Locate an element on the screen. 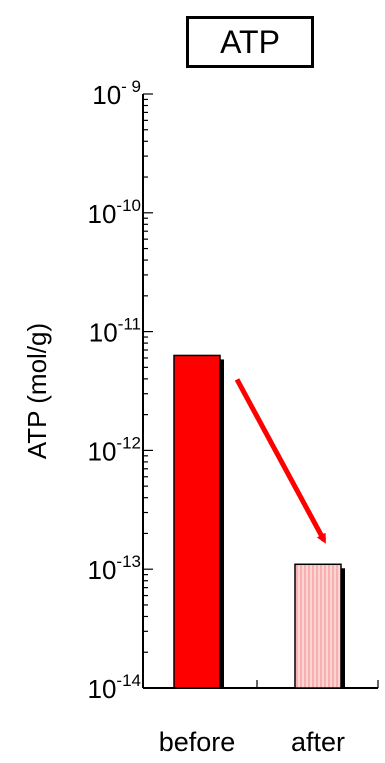  y-tick-label: 10- 9 is located at coordinates (116, 93).